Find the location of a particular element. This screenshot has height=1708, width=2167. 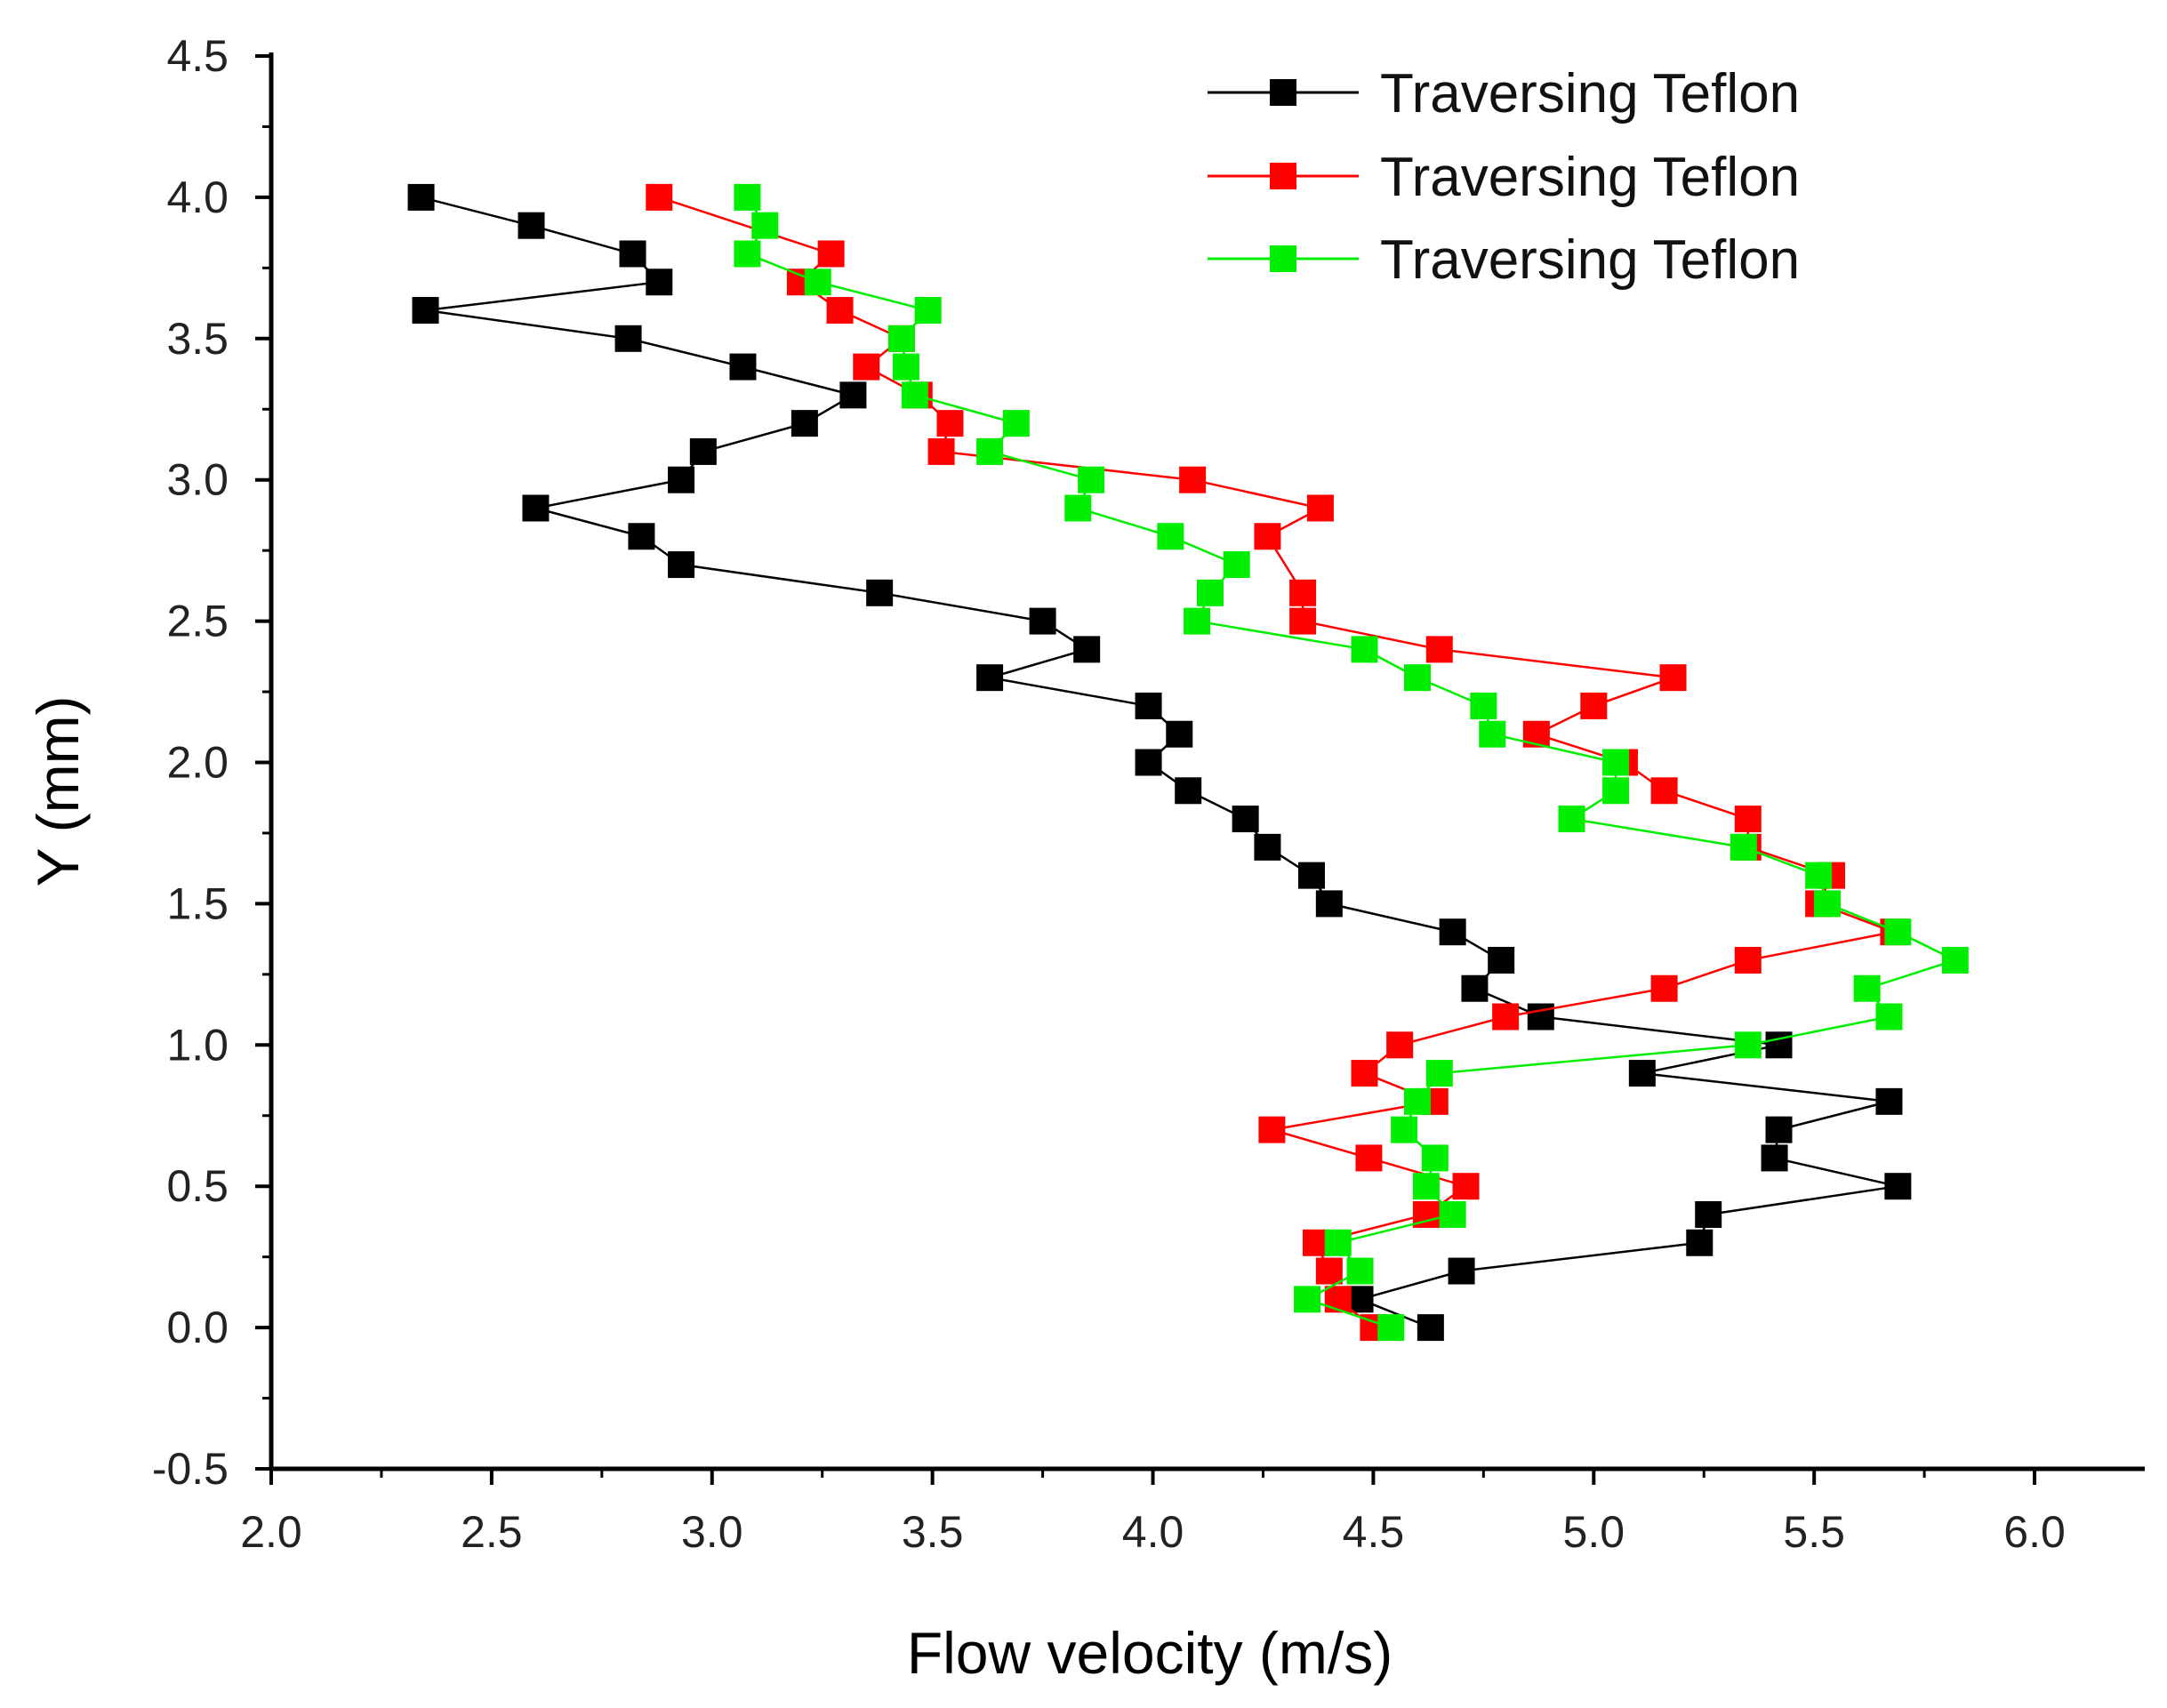

legend-label-1: Traversing Teflon is located at coordinates (1590, 93).